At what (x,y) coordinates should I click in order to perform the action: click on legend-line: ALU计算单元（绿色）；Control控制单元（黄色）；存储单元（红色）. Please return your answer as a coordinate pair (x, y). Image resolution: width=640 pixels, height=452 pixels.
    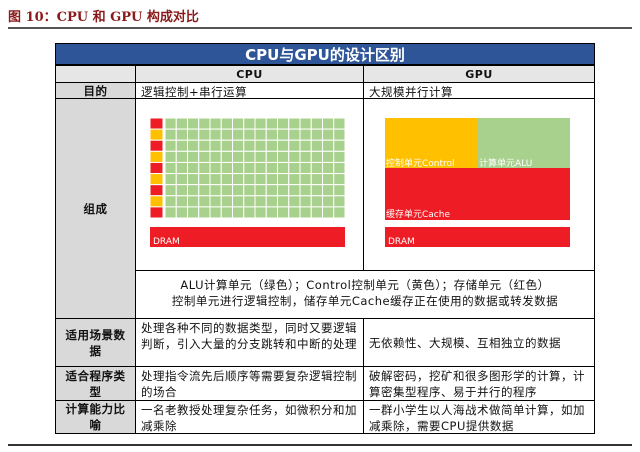
    Looking at the image, I should click on (365, 285).